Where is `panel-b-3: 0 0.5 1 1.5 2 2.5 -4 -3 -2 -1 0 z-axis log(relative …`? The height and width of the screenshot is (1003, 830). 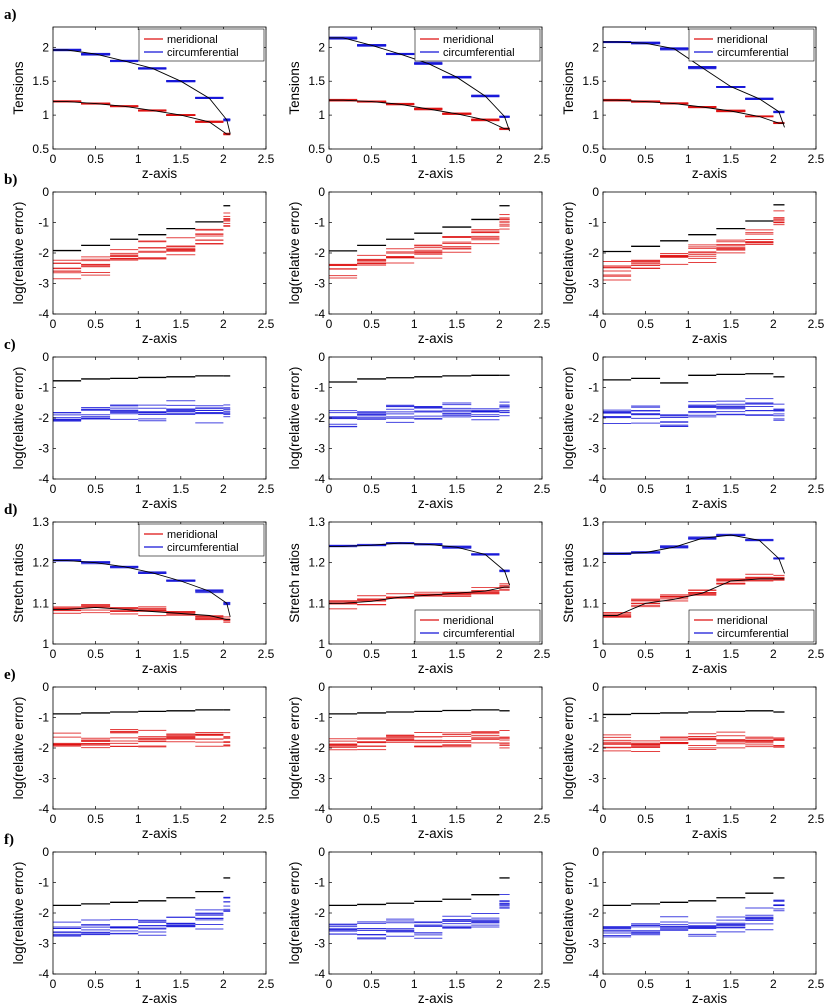 panel-b-3: 0 0.5 1 1.5 2 2.5 -4 -3 -2 -1 0 z-axis log(relative … is located at coordinates (693, 265).